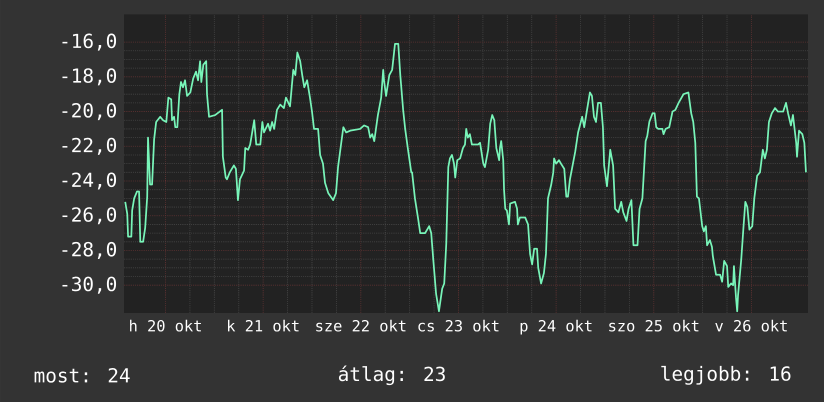  I want to click on y-tick-label: -18,0, so click(89, 77).